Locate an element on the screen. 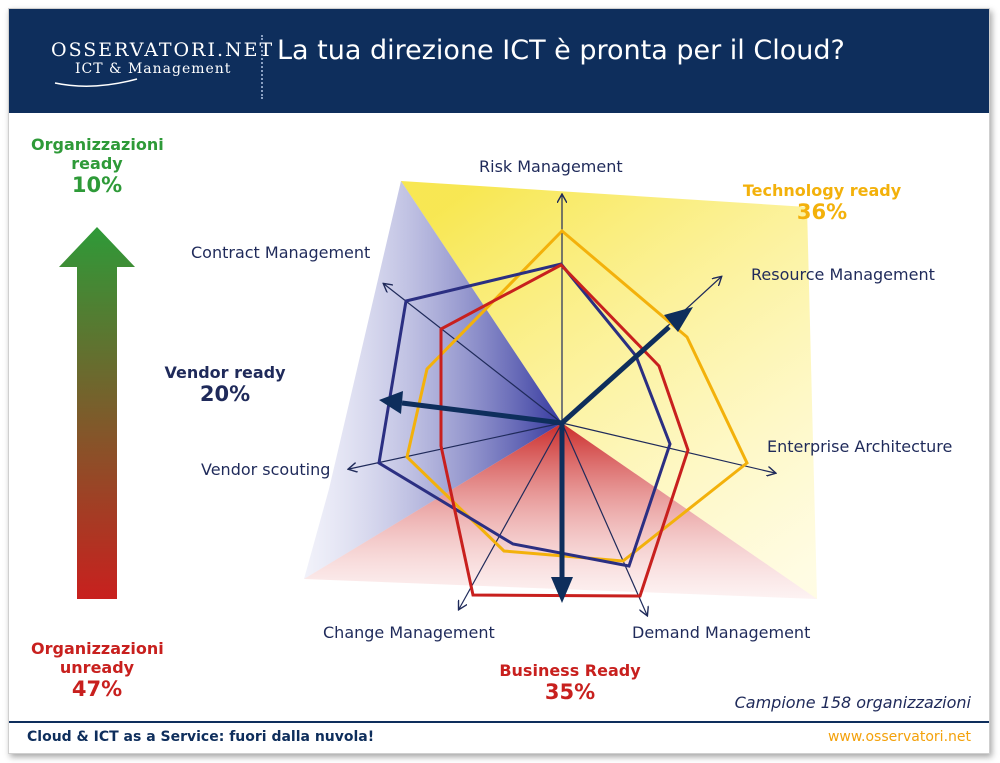 This screenshot has width=1000, height=763. axis-label-resource-management: Resource Management is located at coordinates (843, 274).